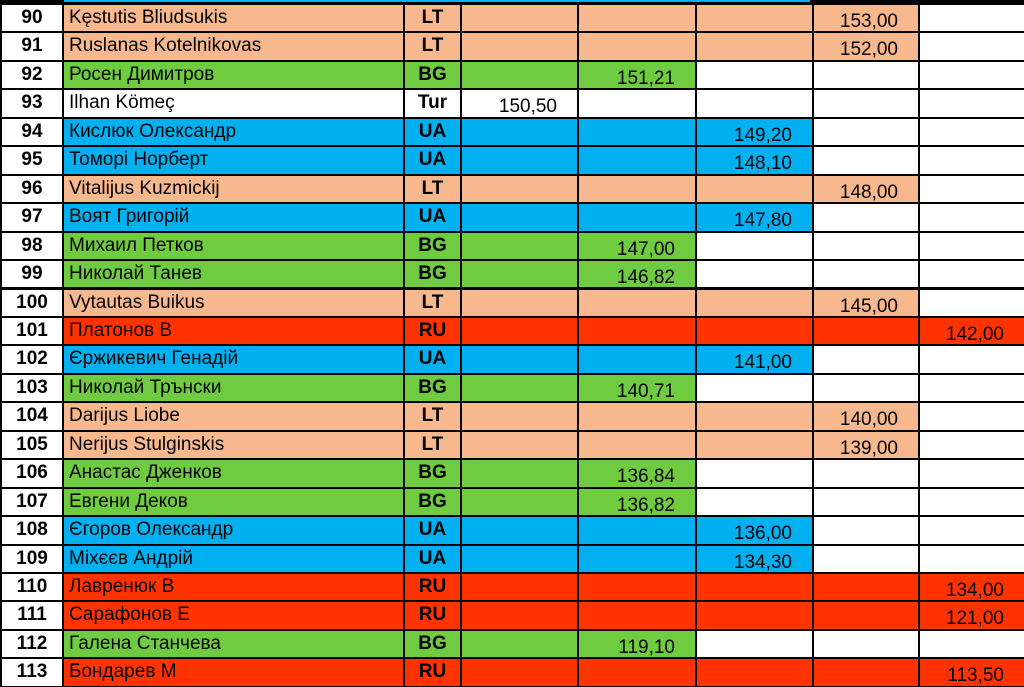 The height and width of the screenshot is (687, 1024). What do you see at coordinates (233, 217) in the screenshot?
I see `name-cell: Воят Григорій` at bounding box center [233, 217].